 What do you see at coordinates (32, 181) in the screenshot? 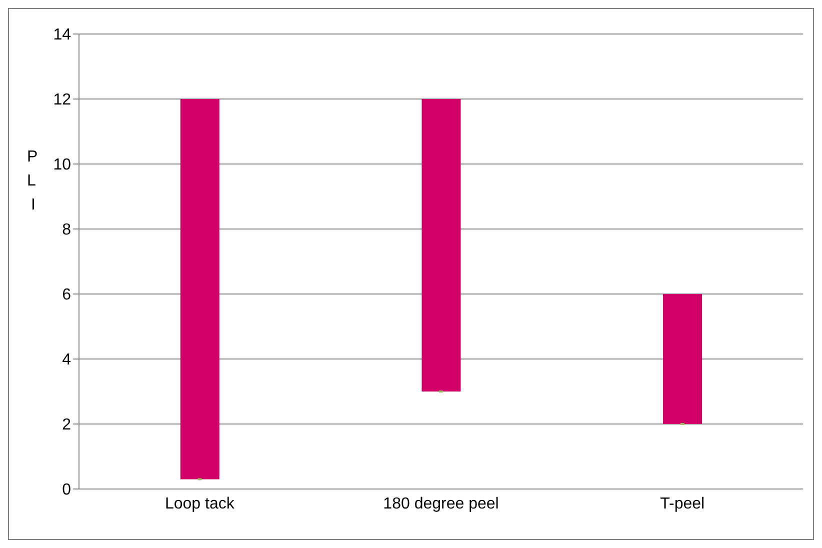
I see `y-axis-title: PLI` at bounding box center [32, 181].